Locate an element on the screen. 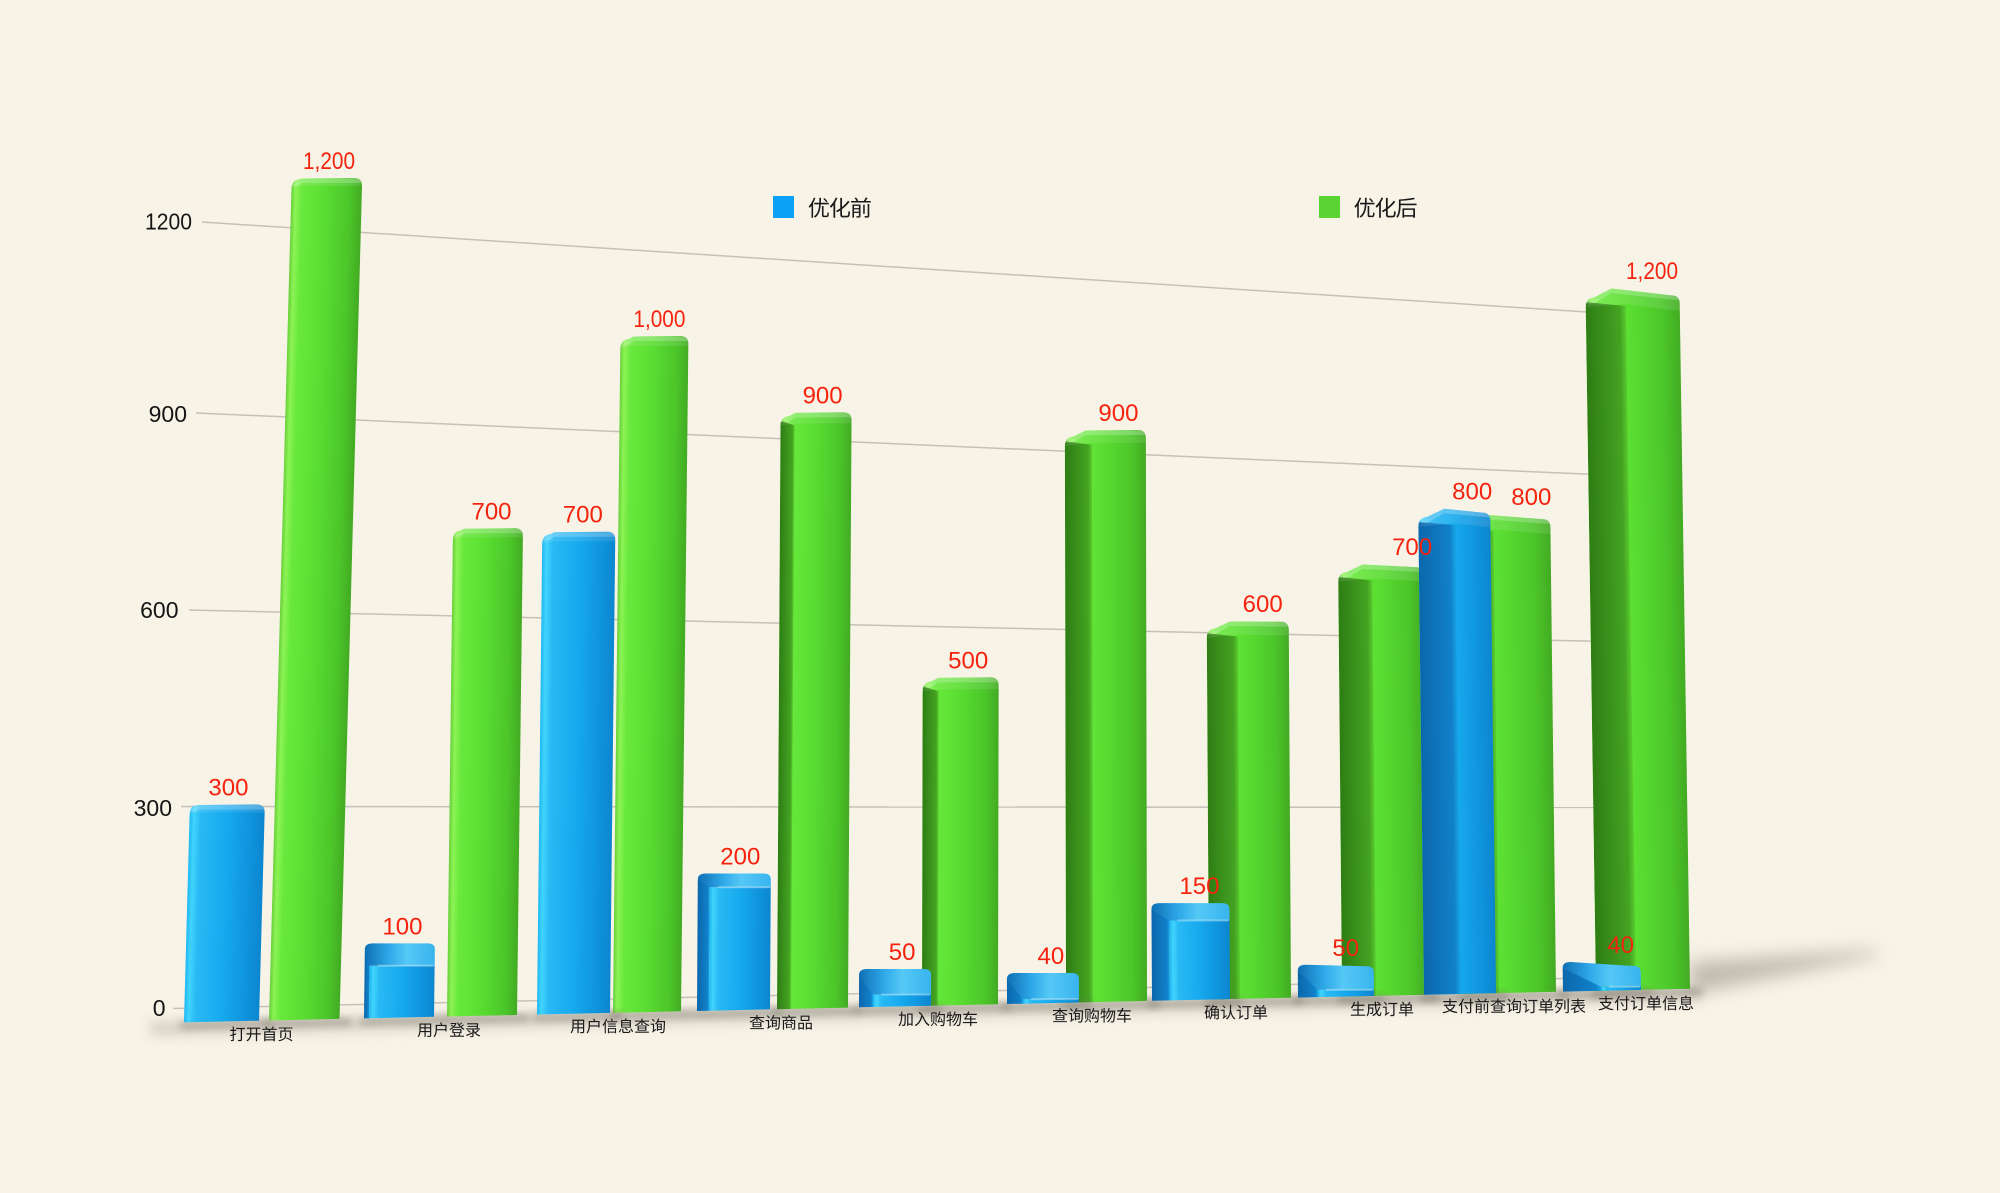  svg-text: 0 is located at coordinates (159, 1008).